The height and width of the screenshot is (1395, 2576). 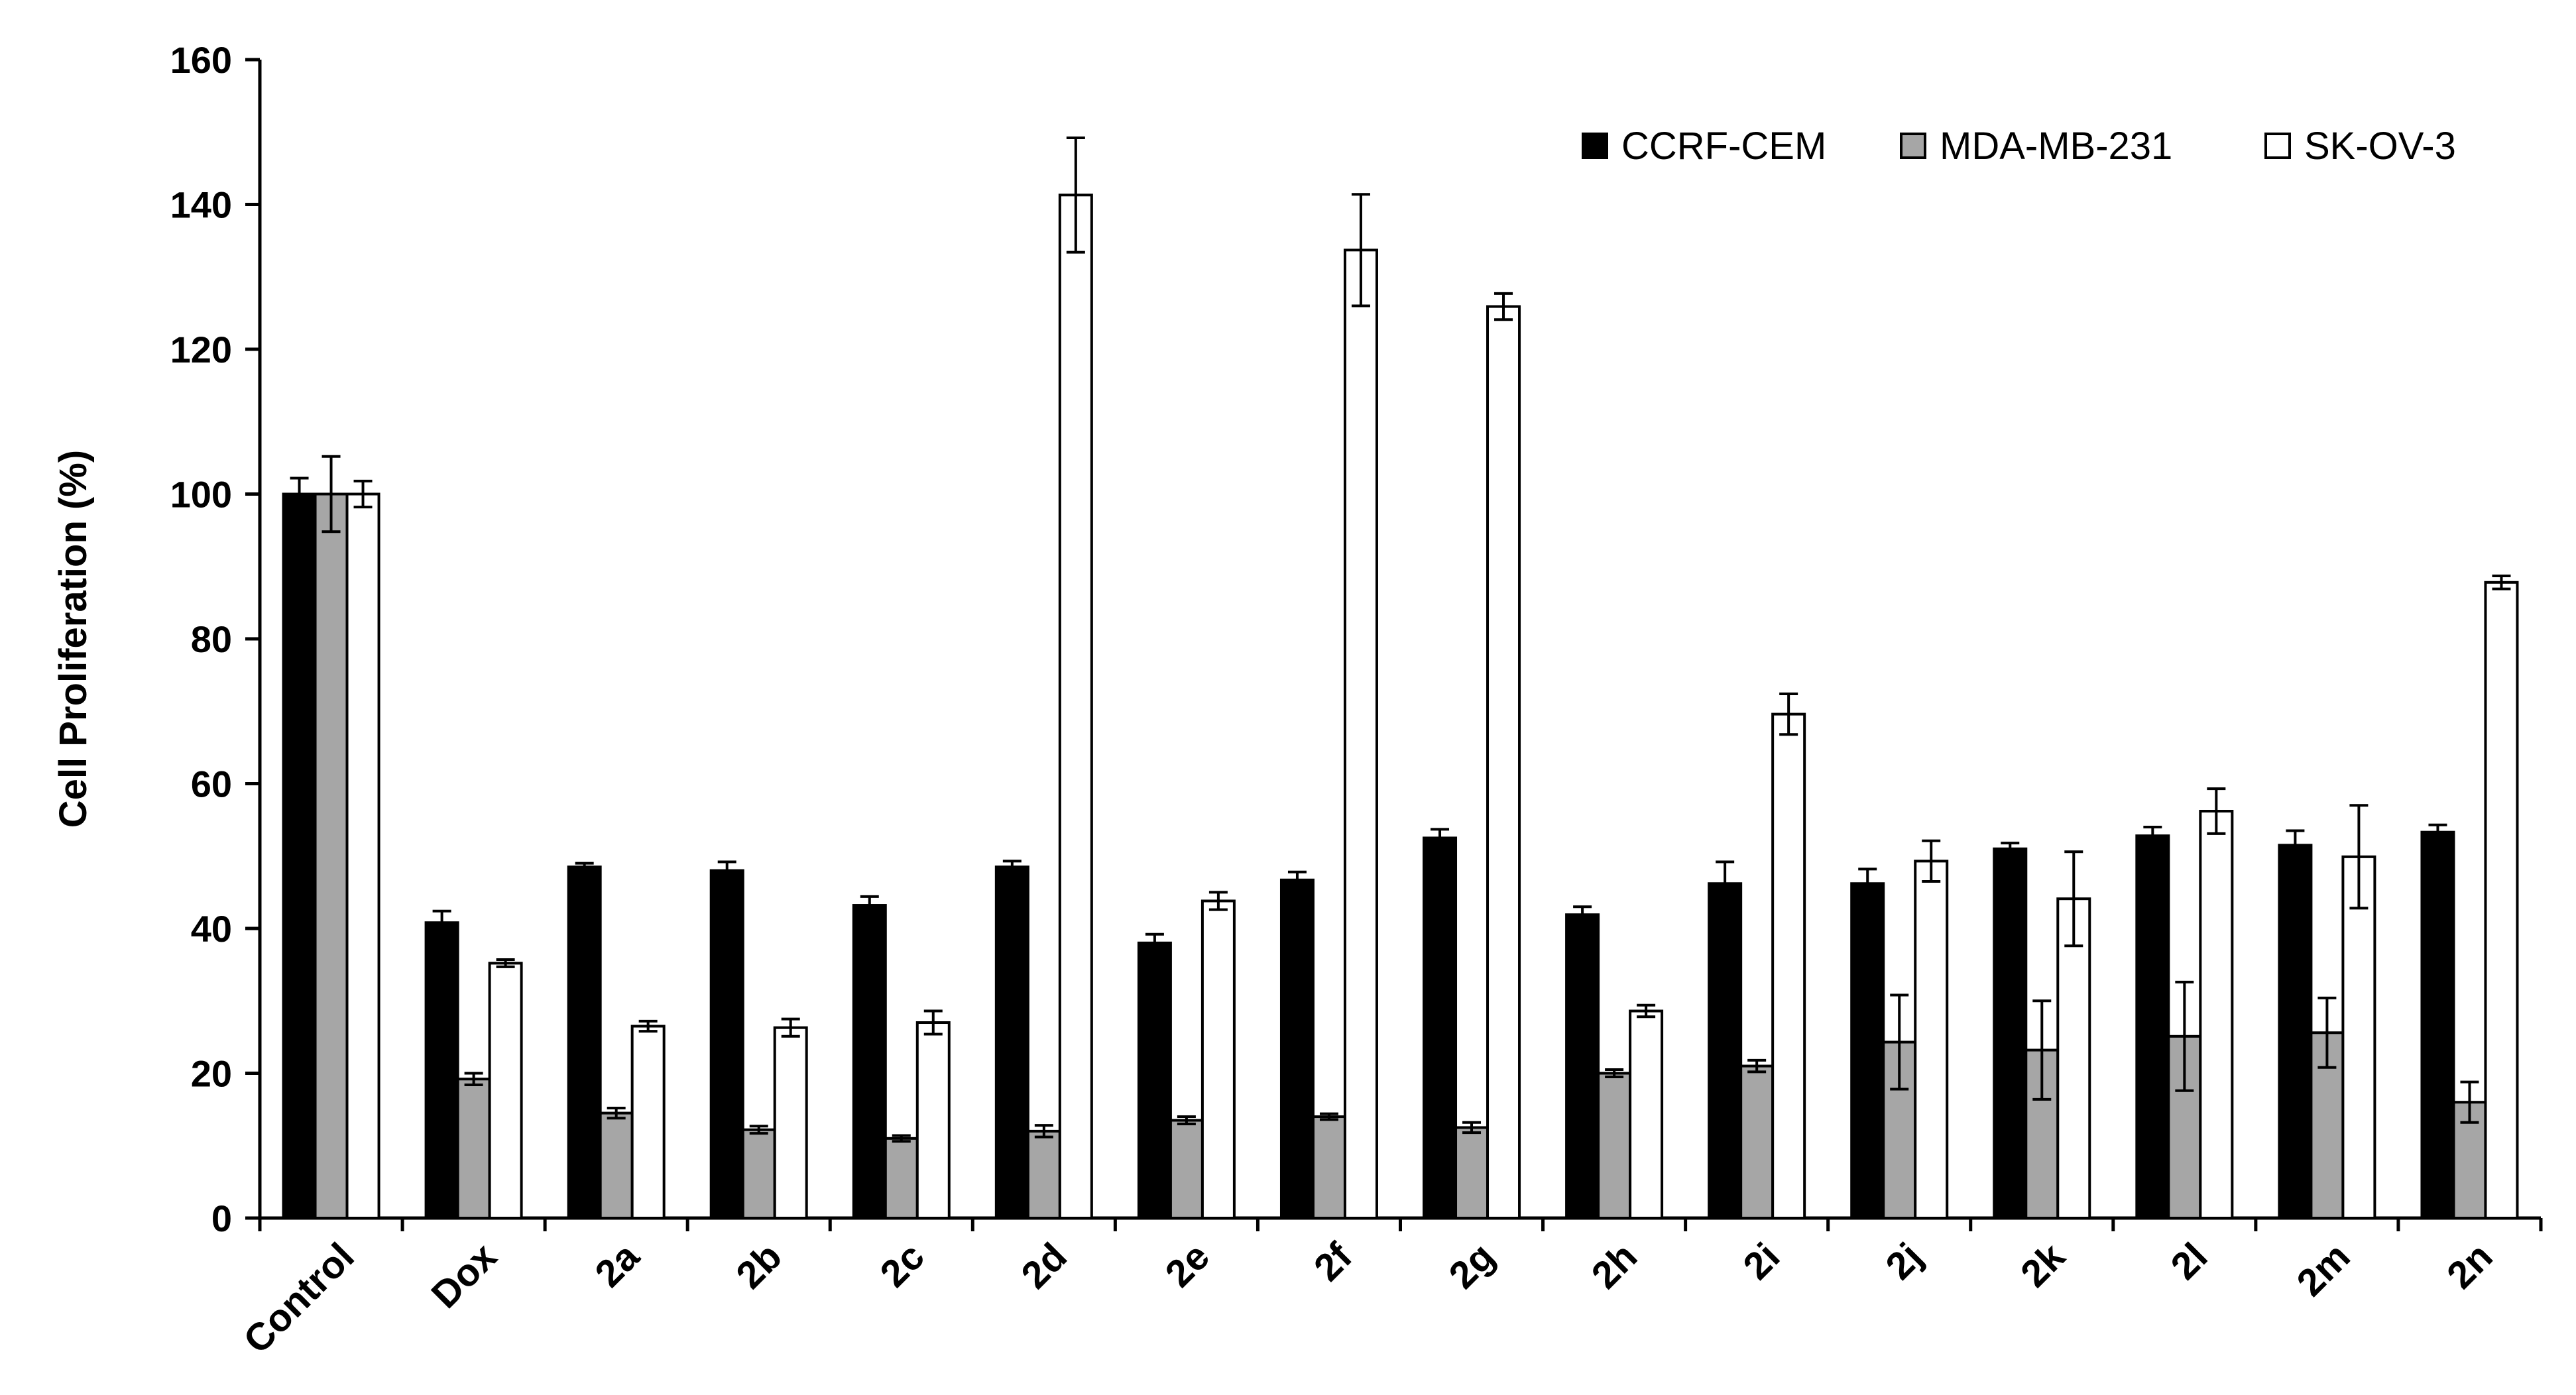 I want to click on x-tick-label: 2a, so click(x=618, y=1265).